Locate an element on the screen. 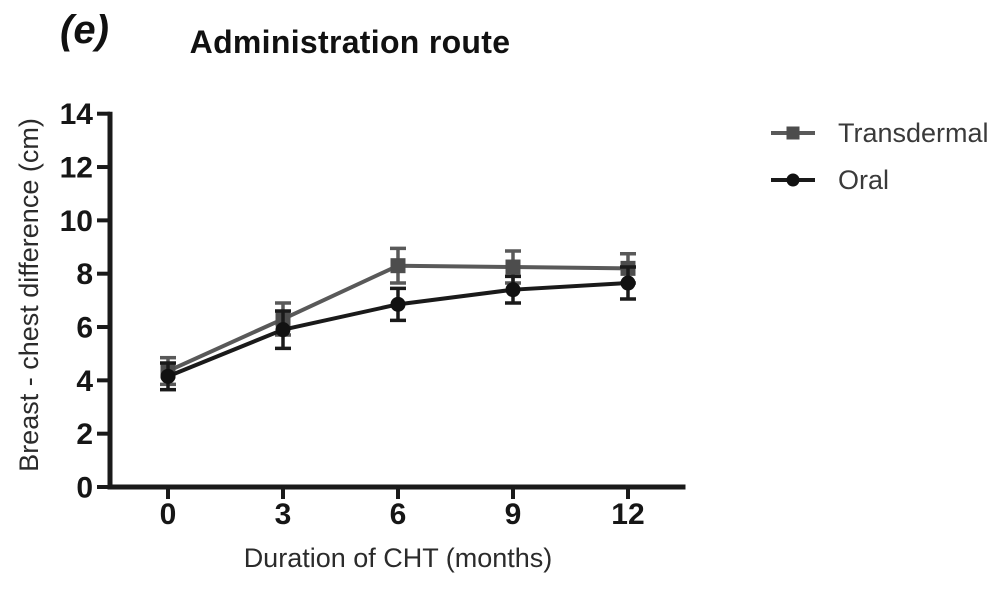 The height and width of the screenshot is (613, 1008). x-tick-label: 0 is located at coordinates (168, 514).